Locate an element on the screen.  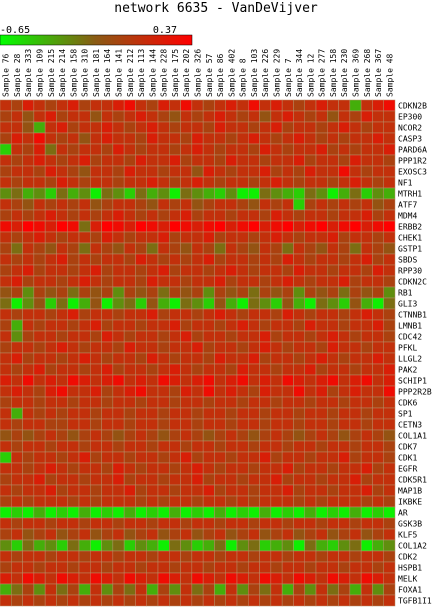
row-label: FOXA1 is located at coordinates (410, 590).